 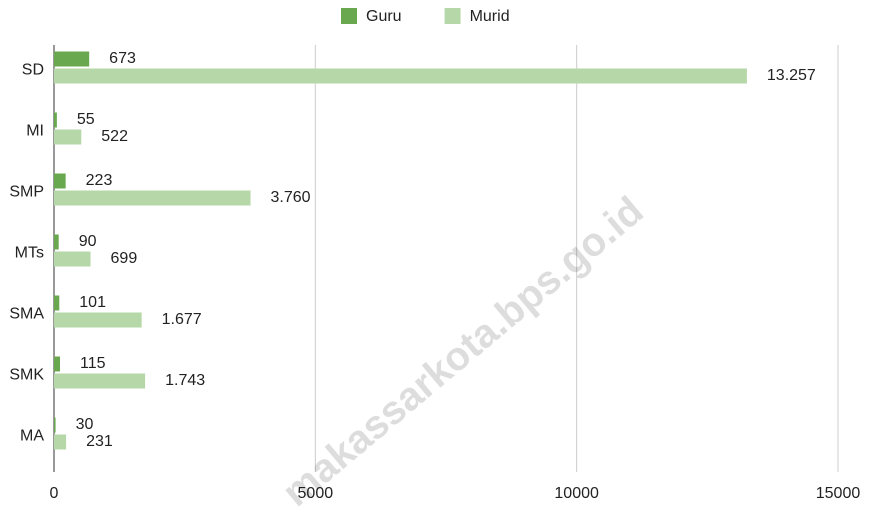 What do you see at coordinates (88, 241) in the screenshot?
I see `value-label: 90` at bounding box center [88, 241].